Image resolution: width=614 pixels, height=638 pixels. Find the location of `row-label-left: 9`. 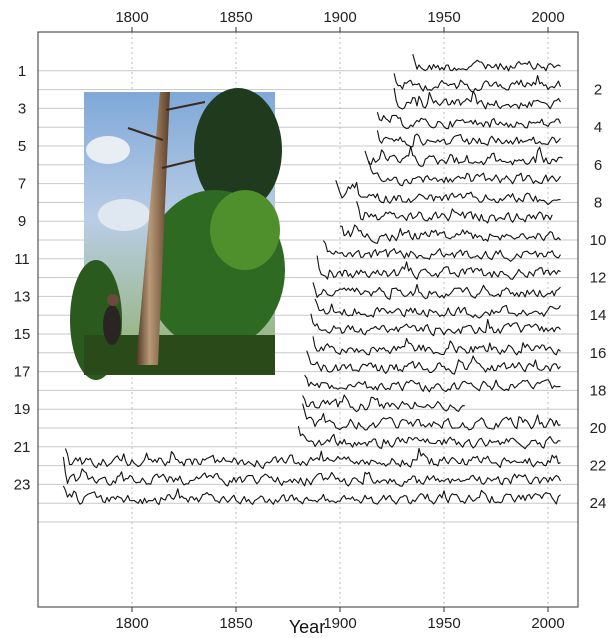

row-label-left: 9 is located at coordinates (22, 221).